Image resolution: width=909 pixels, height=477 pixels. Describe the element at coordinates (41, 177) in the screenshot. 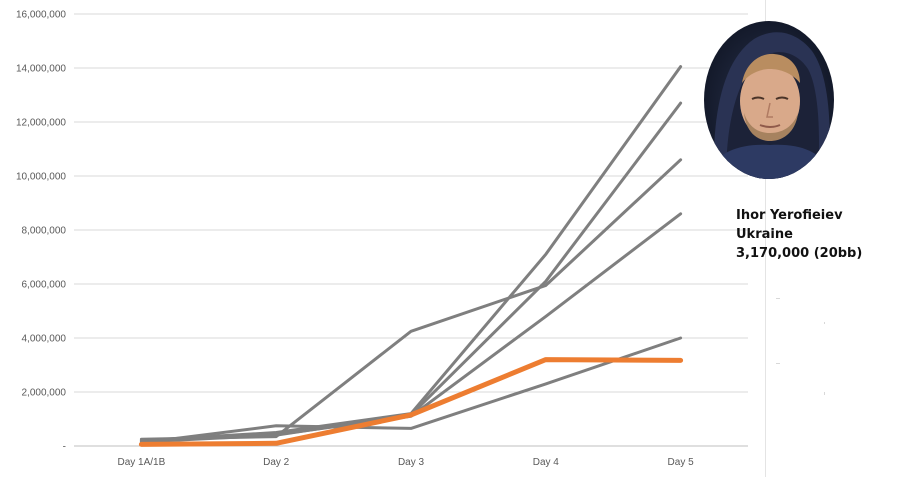

I see `y-tick-label: 10,000,000` at that location.